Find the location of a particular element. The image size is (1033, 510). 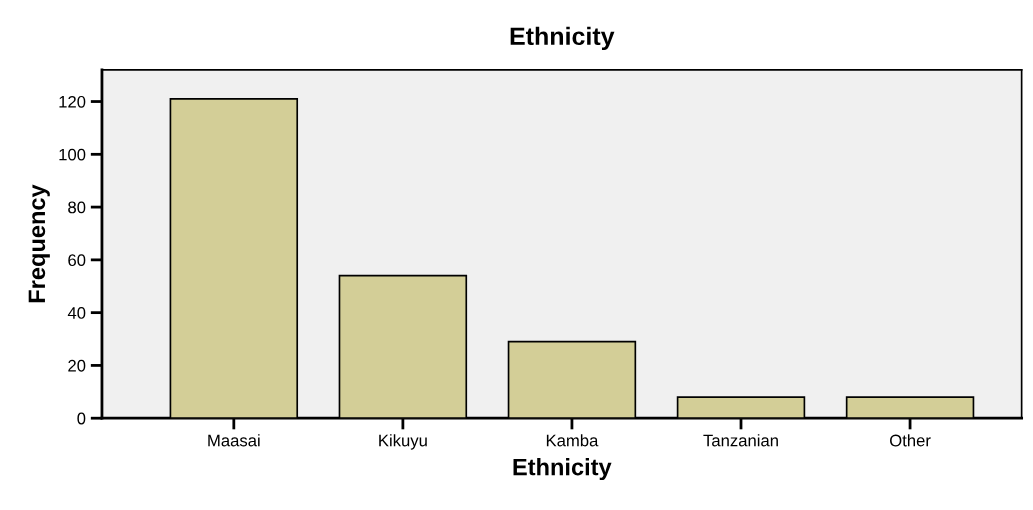

y-tick-label: 40 is located at coordinates (76, 313).